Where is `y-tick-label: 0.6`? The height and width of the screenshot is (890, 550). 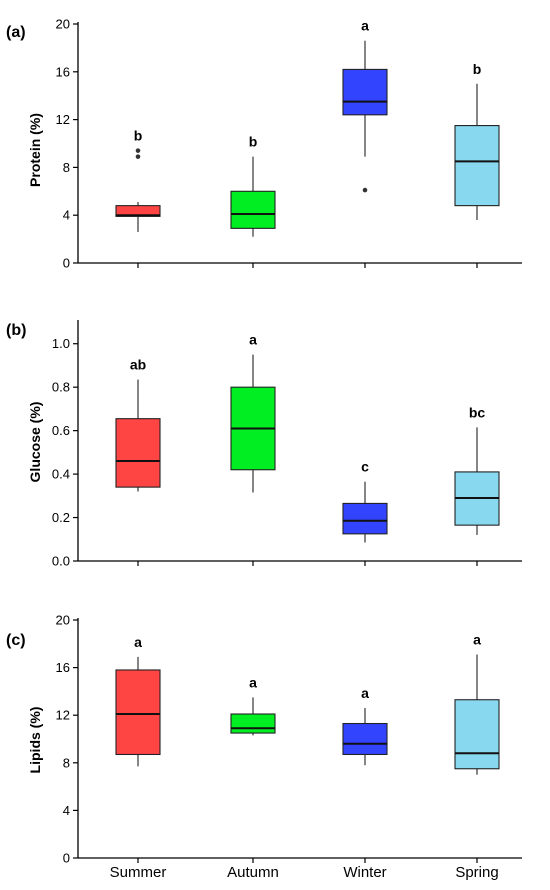 y-tick-label: 0.6 is located at coordinates (61, 430).